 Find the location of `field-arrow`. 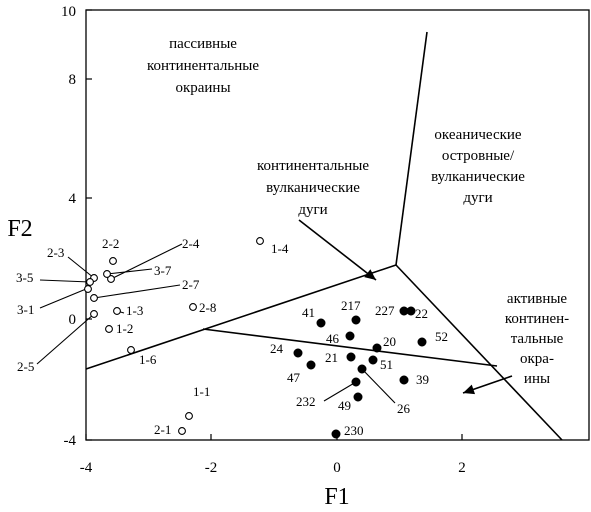

field-arrow is located at coordinates (337, 250).